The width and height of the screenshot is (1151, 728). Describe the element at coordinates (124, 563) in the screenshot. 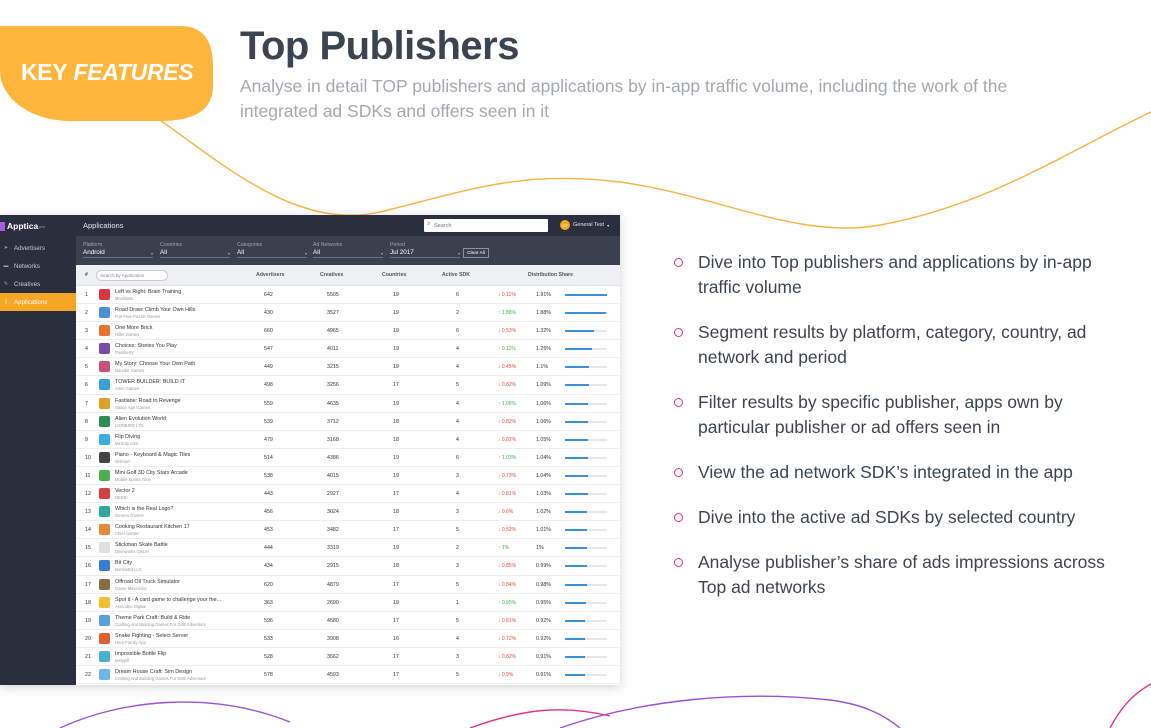

I see `app-name: Bit City` at that location.